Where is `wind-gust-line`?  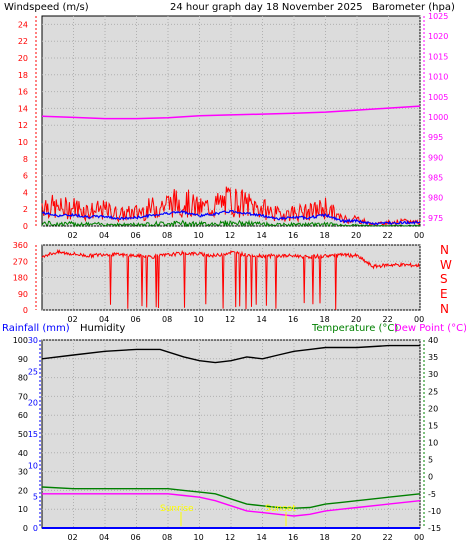 wind-gust-line is located at coordinates (231, 206).